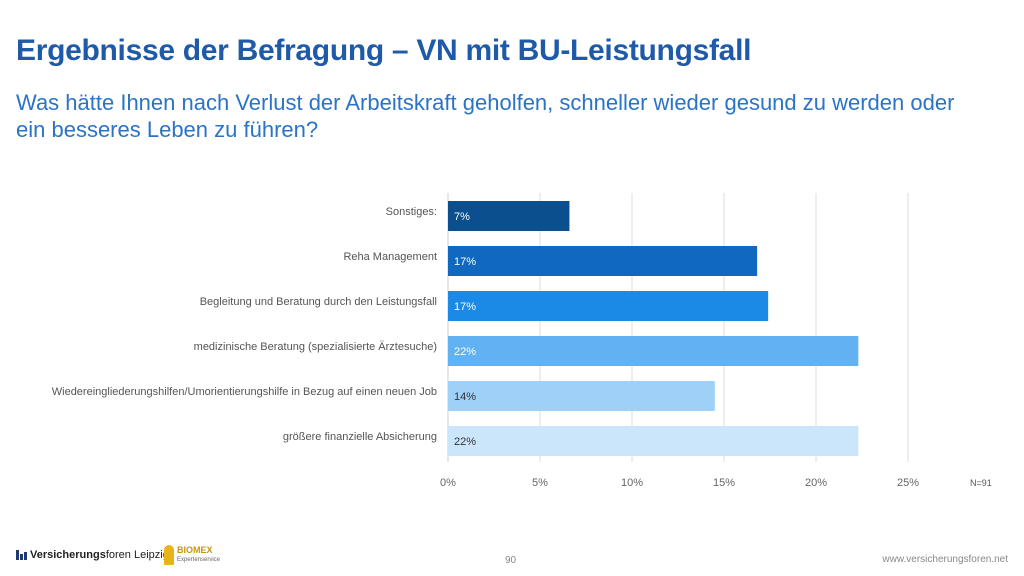 The image size is (1024, 576). I want to click on x-tick-label: 10%, so click(632, 483).